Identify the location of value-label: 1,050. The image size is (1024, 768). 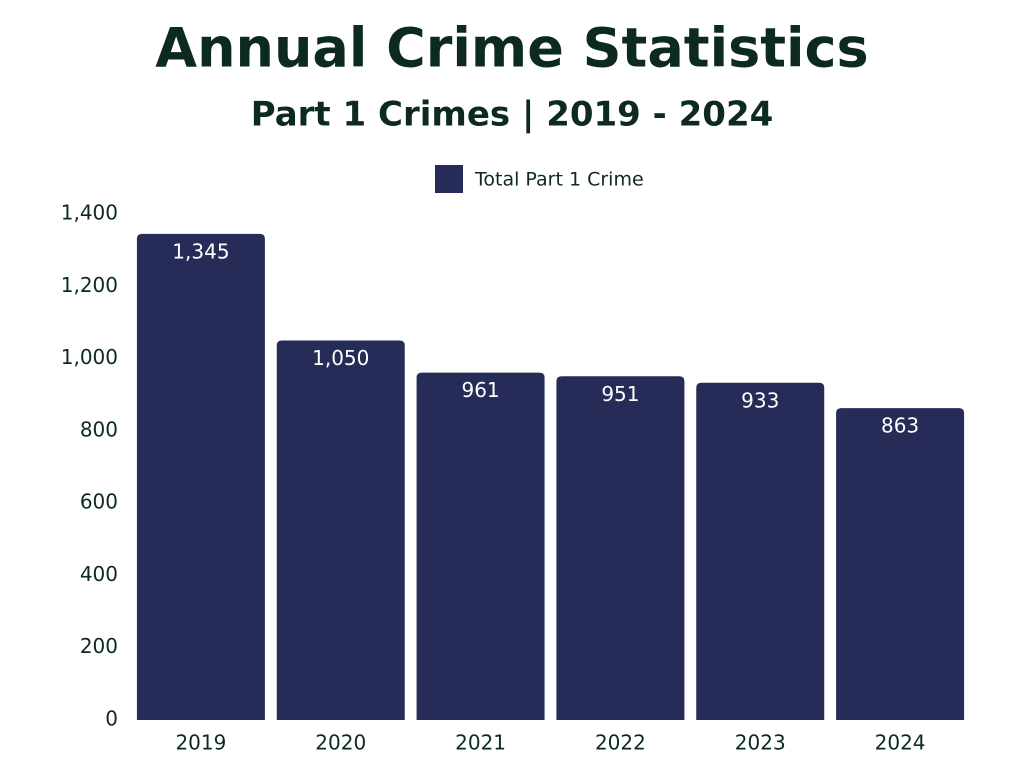
(340, 358).